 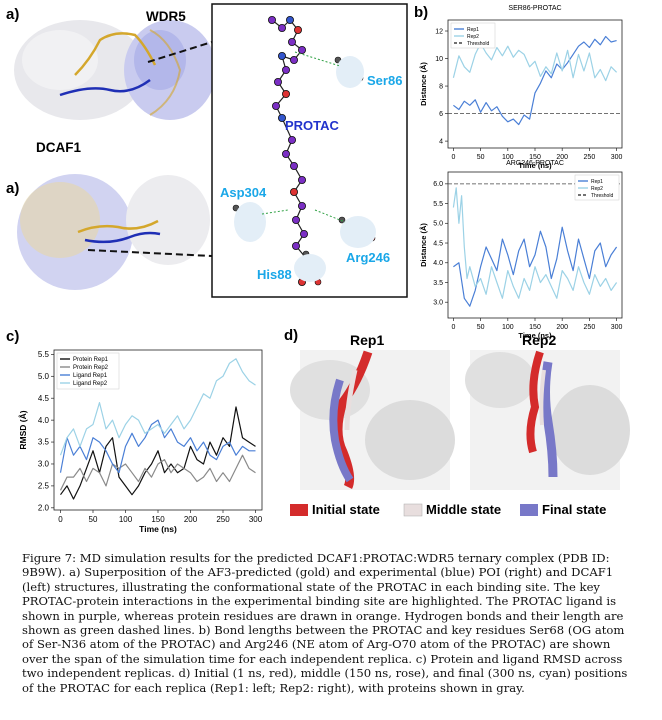 I want to click on dcaf1-label: DCAF1, so click(x=58, y=147).